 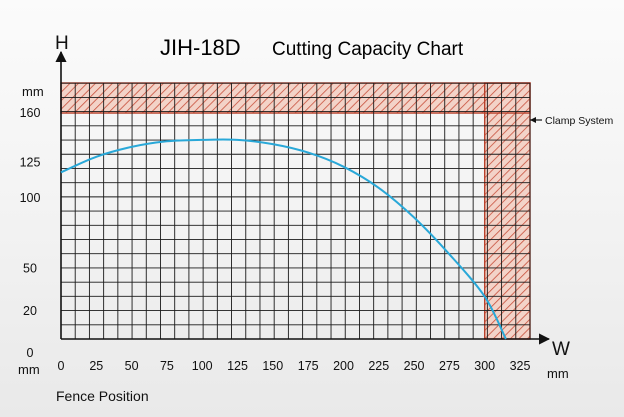 What do you see at coordinates (202, 366) in the screenshot?
I see `x-tick-label: 100` at bounding box center [202, 366].